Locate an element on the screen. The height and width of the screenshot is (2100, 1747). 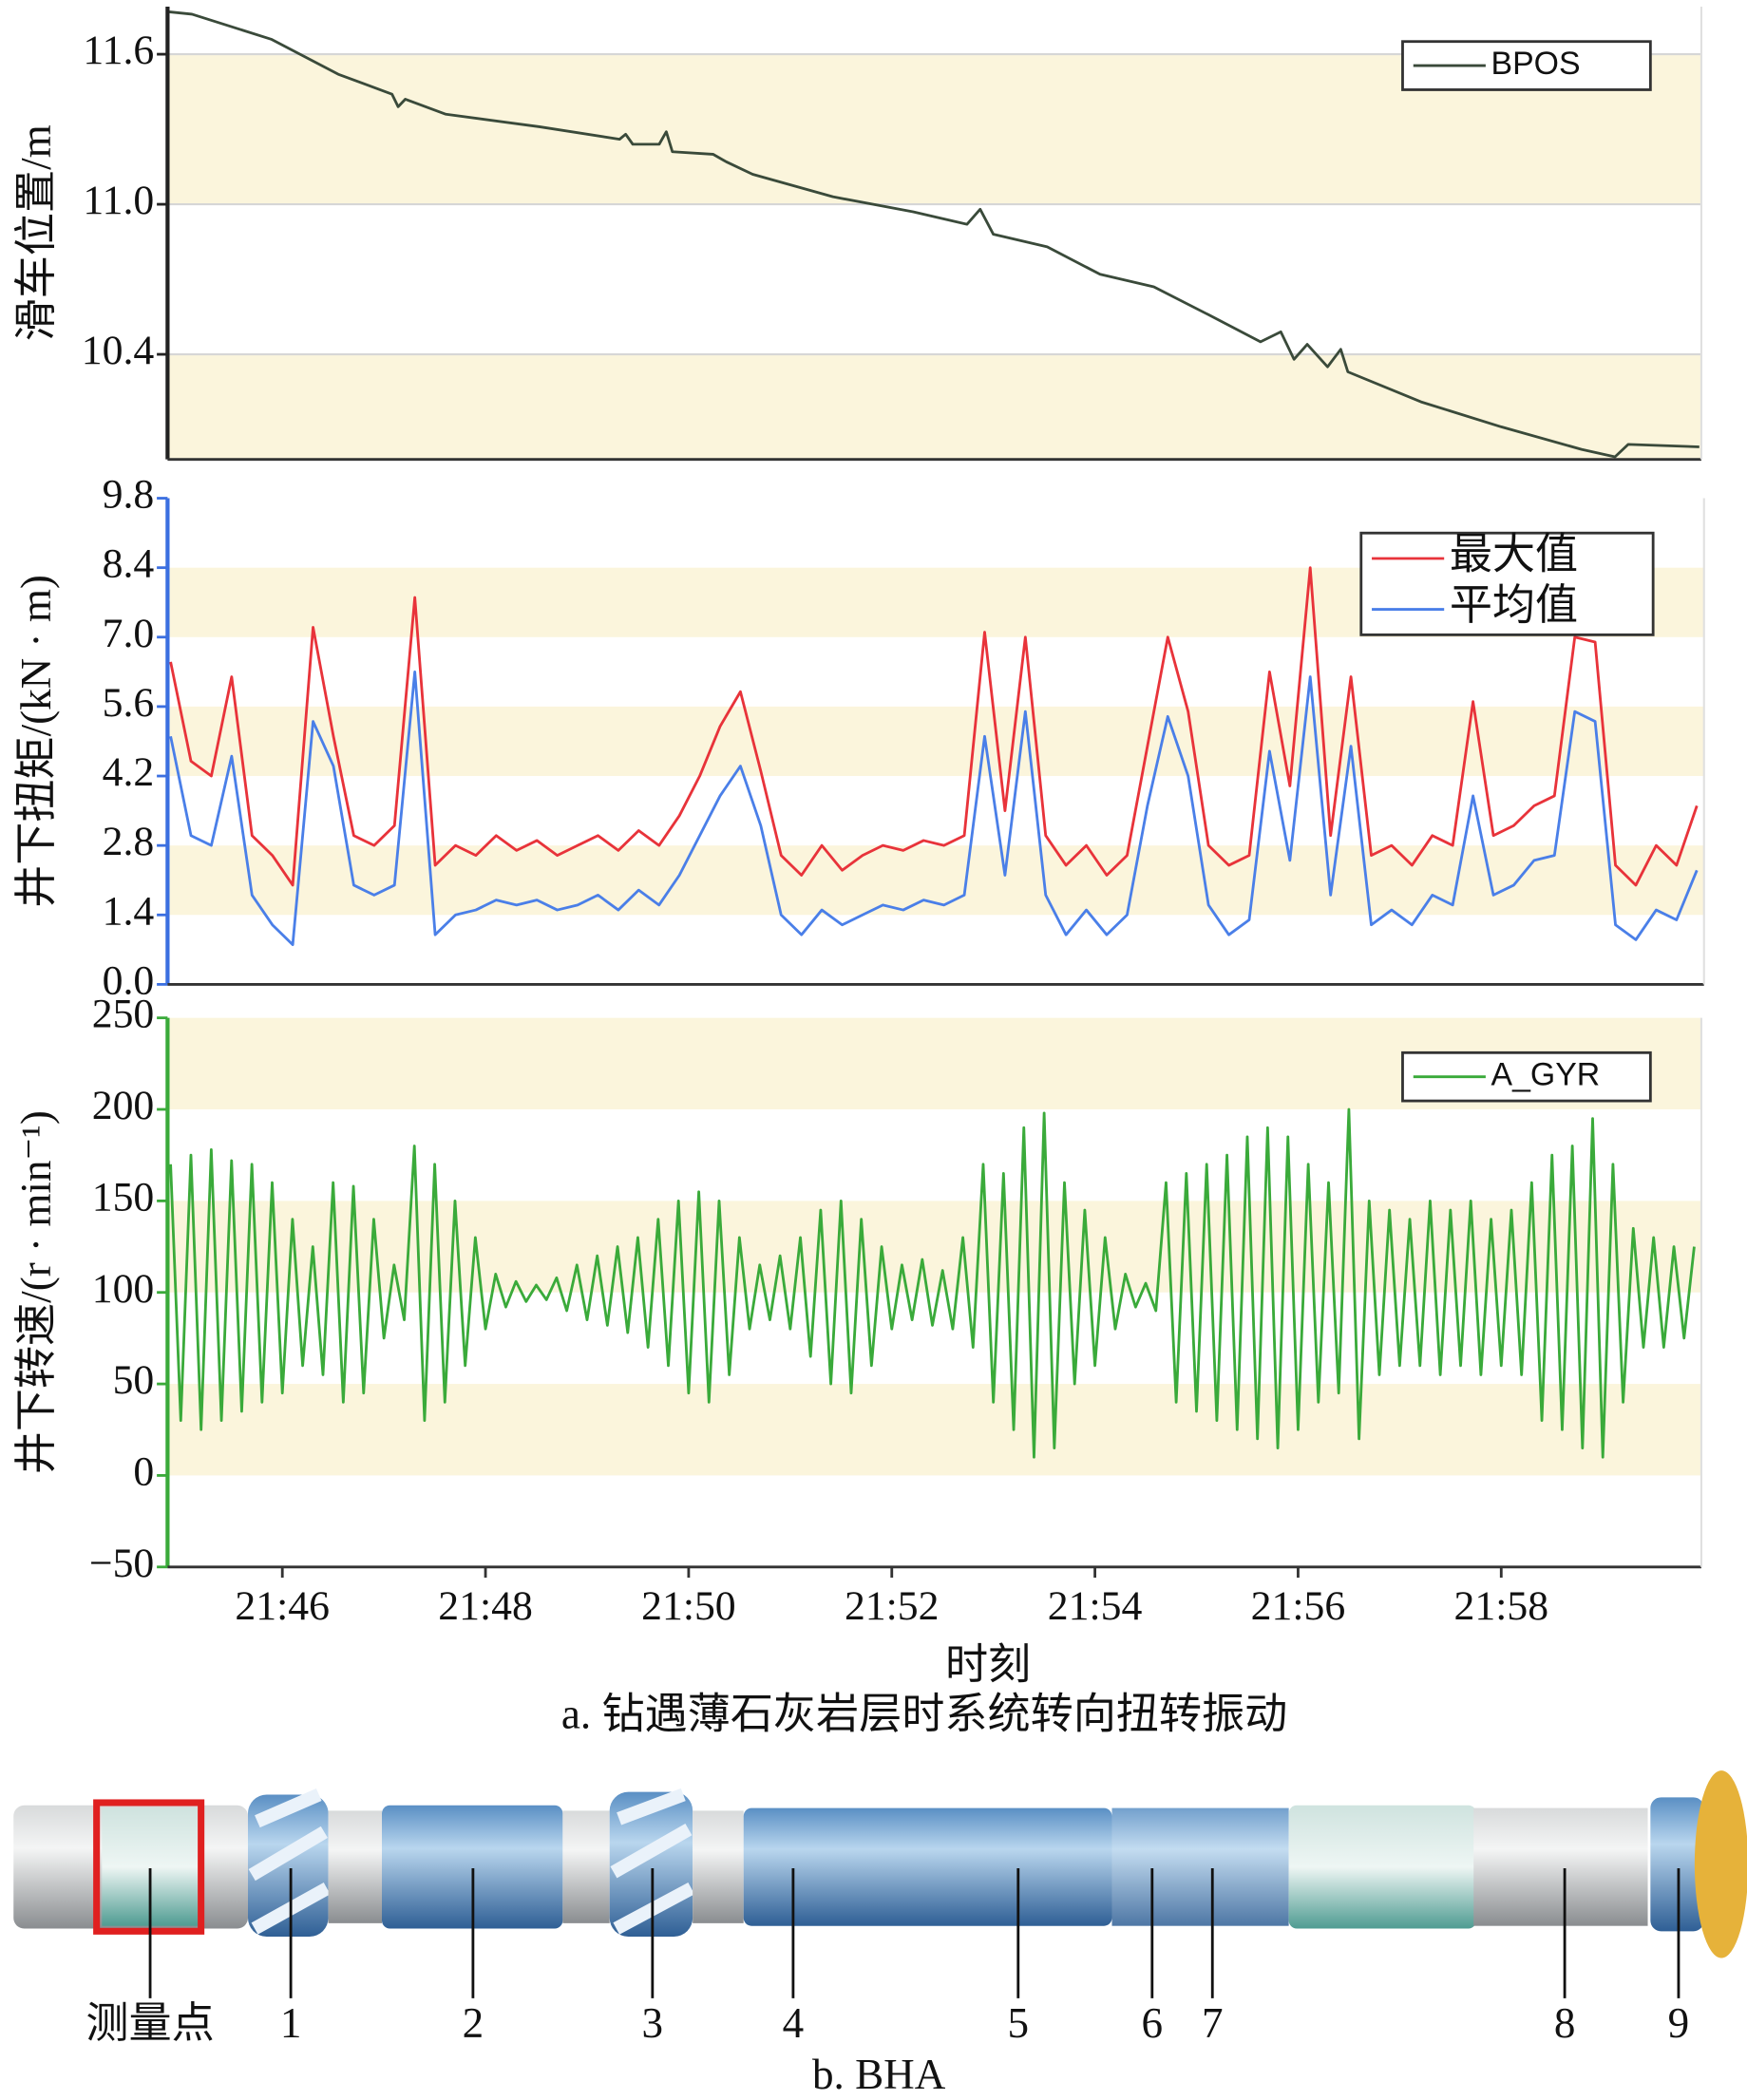
part-label: 5 is located at coordinates (1019, 2023).